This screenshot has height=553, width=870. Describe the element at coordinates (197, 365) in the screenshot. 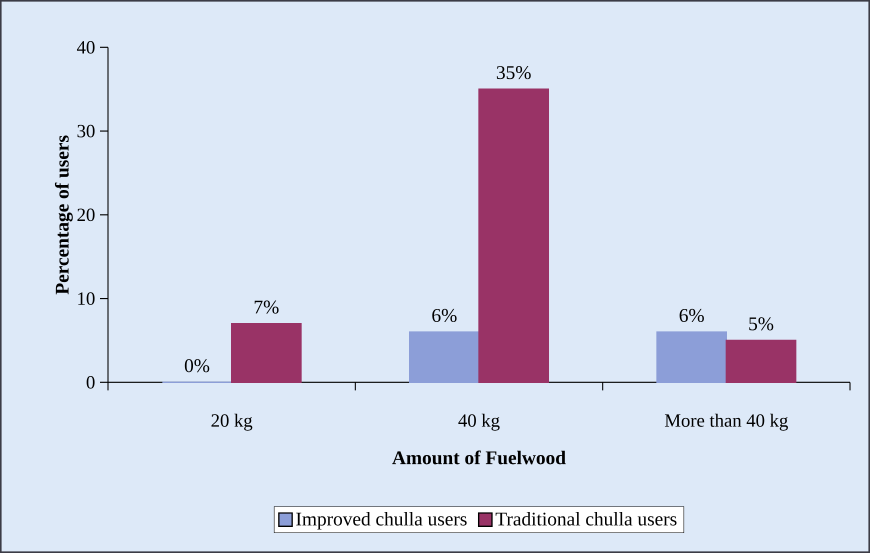

I see `data-label: 0%` at that location.